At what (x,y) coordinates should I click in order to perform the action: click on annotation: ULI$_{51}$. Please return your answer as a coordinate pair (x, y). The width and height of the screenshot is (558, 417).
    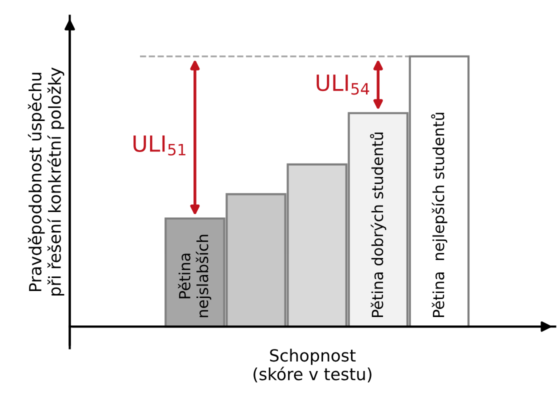
    Looking at the image, I should click on (160, 145).